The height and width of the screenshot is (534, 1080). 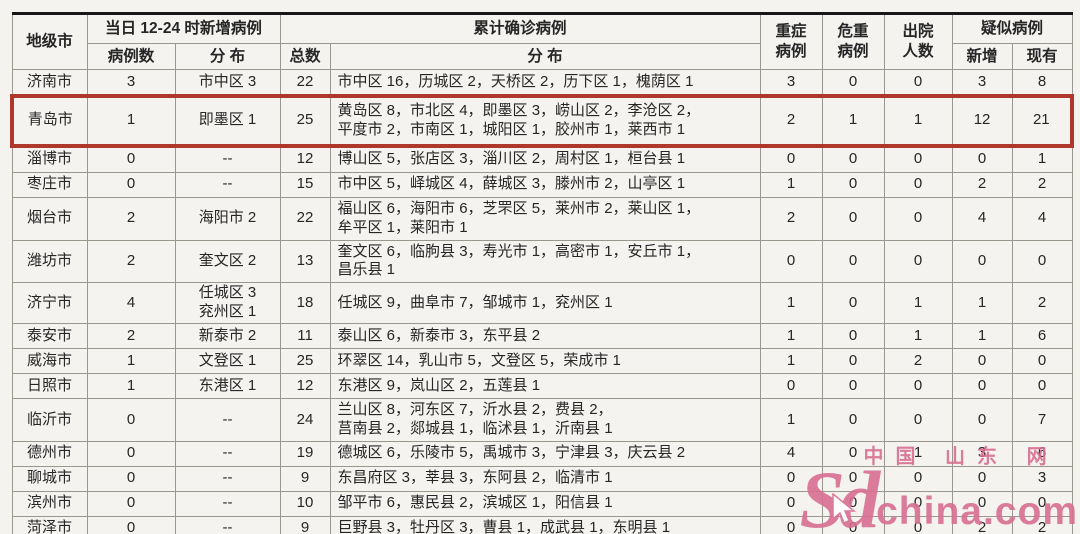 What do you see at coordinates (183, 28) in the screenshot?
I see `col-group-daily-new: 当日 12-24 时新增病例` at bounding box center [183, 28].